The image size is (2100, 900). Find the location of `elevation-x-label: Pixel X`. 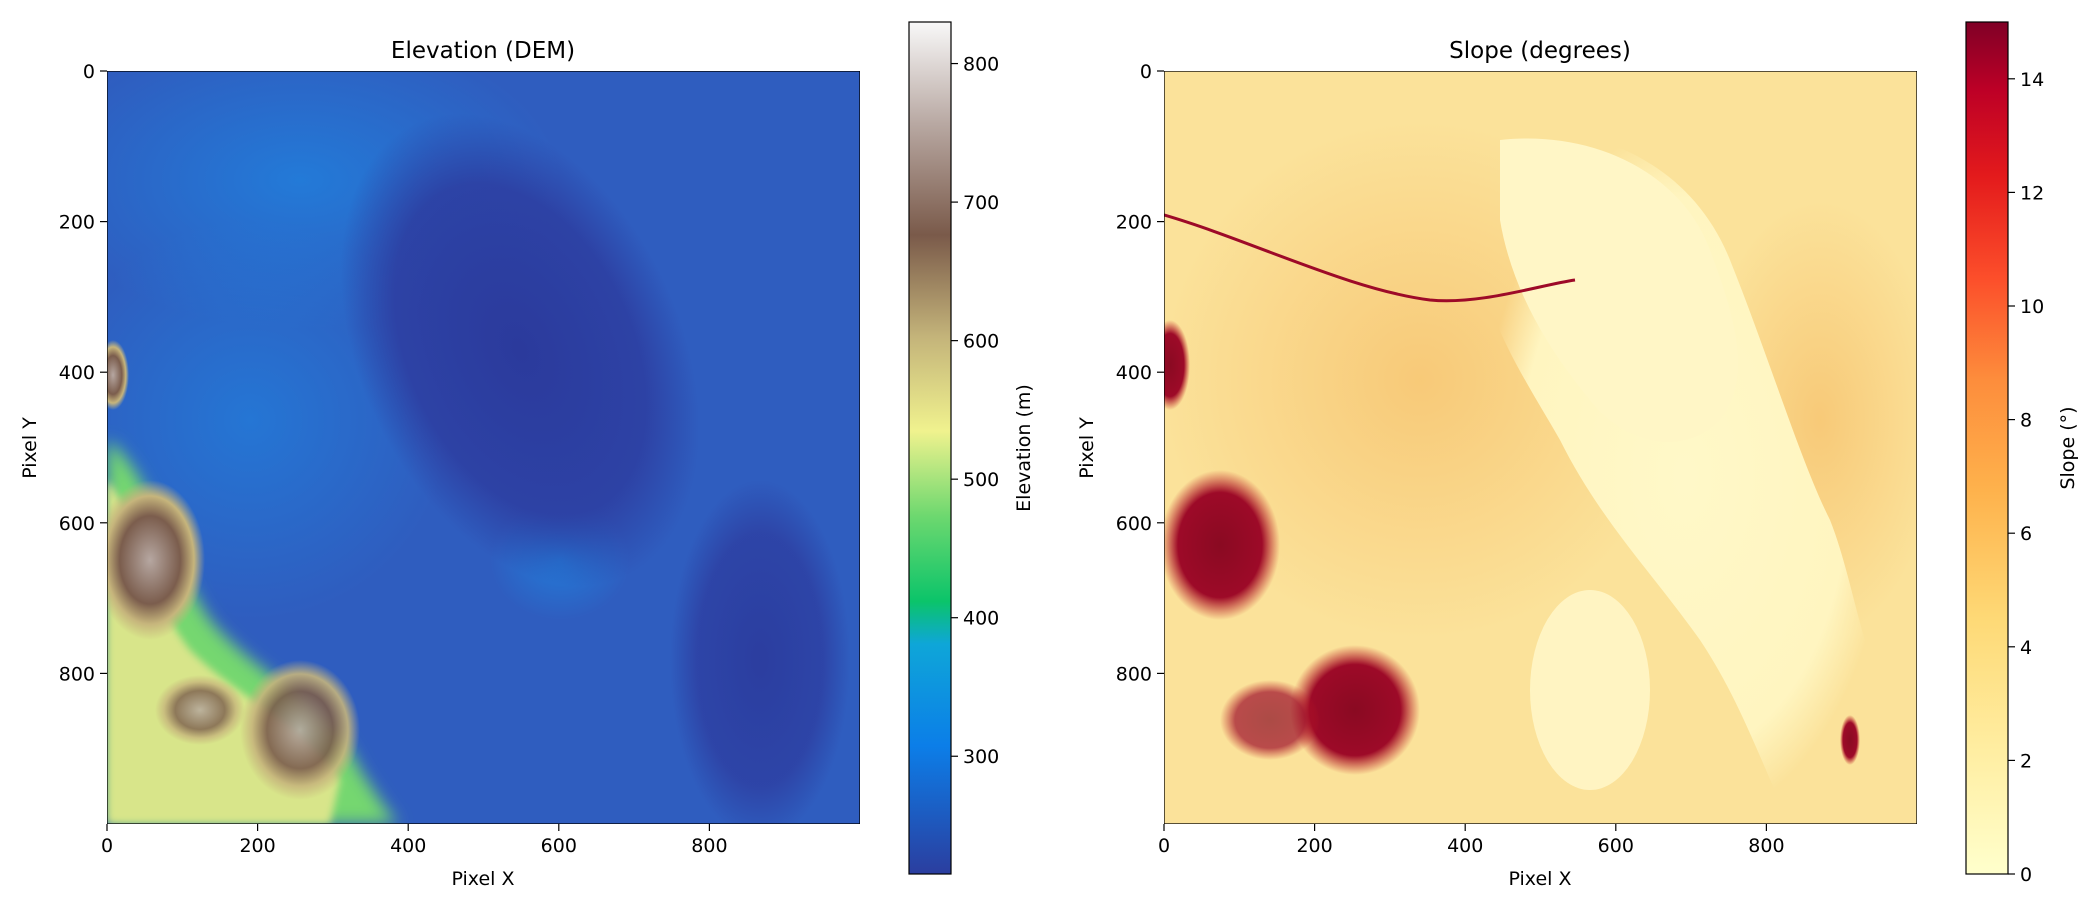

elevation-x-label: Pixel X is located at coordinates (482, 879).